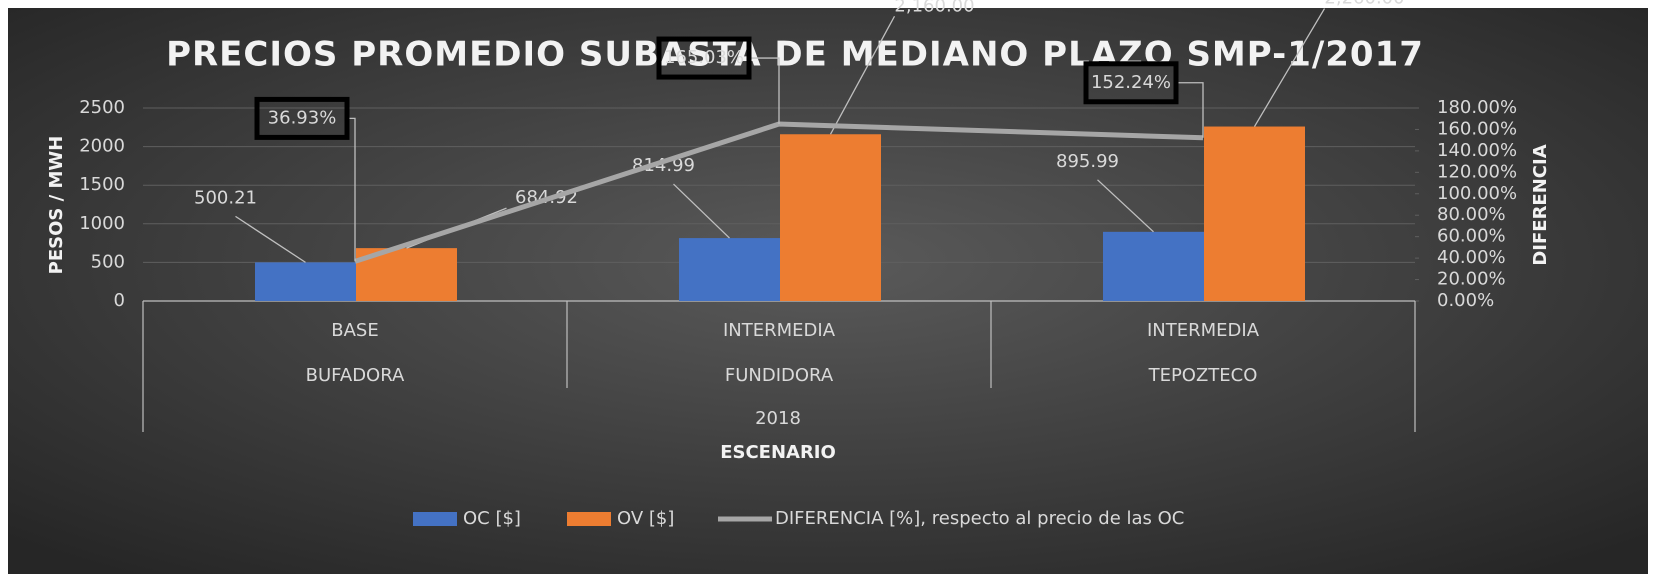  Describe the element at coordinates (102, 146) in the screenshot. I see `y-tick-label: 2000` at that location.